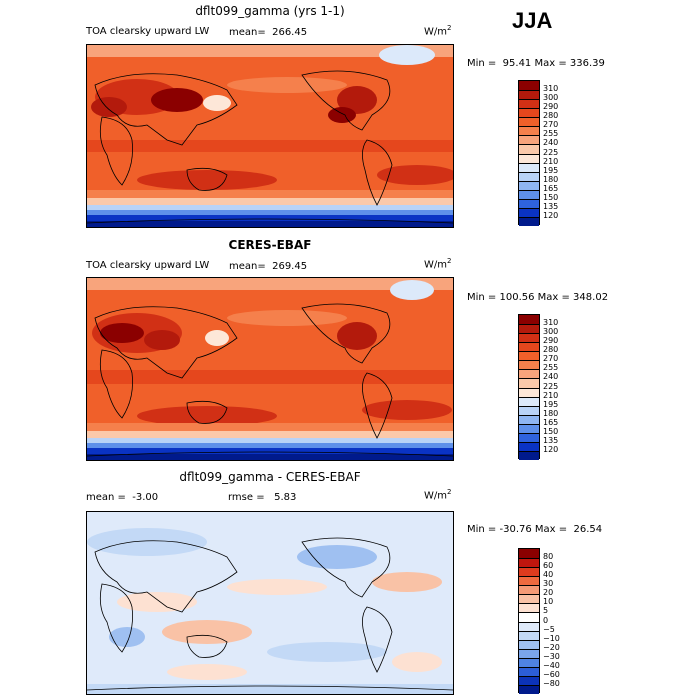  What do you see at coordinates (548, 593) in the screenshot?
I see `colorbar-level-label: 20` at bounding box center [548, 593].